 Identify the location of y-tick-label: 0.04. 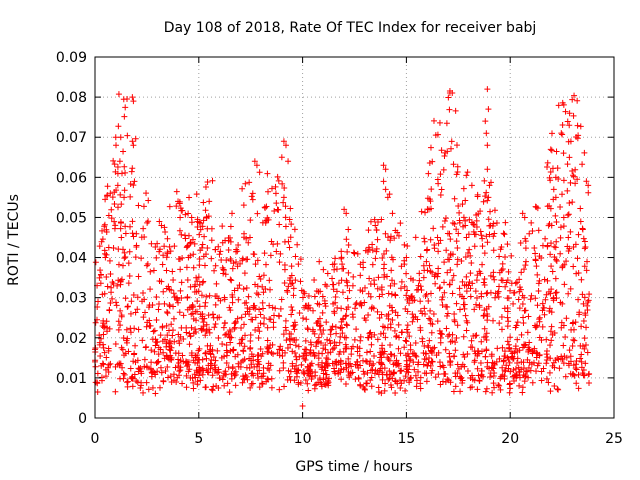
(71, 259).